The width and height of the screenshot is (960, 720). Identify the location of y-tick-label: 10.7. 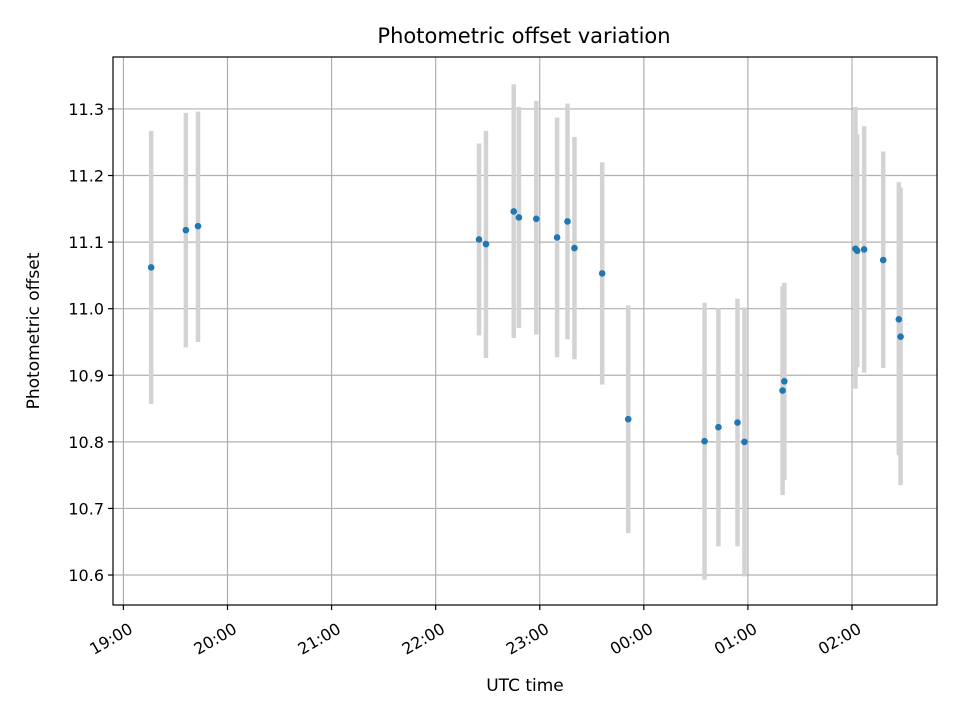
(86, 508).